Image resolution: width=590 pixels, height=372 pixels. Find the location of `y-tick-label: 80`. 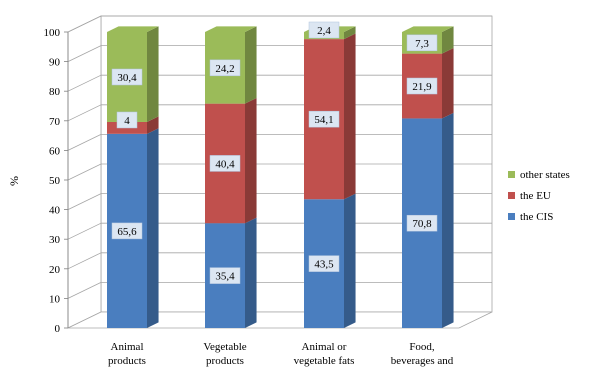

y-tick-label: 80 is located at coordinates (55, 92).